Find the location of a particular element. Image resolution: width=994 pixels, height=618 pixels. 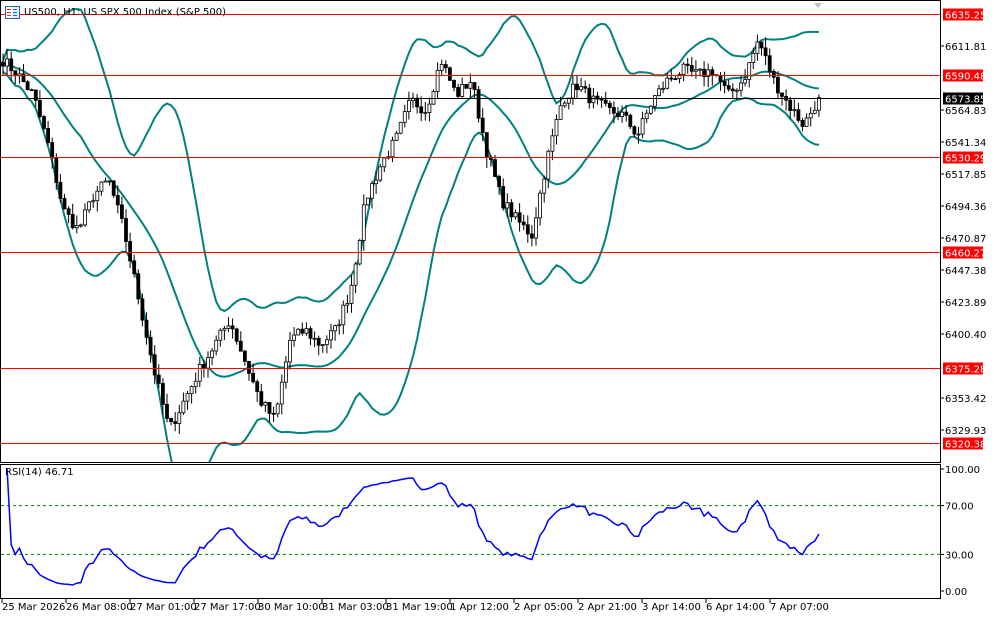

y-tick-label: 6353.42 is located at coordinates (965, 399).